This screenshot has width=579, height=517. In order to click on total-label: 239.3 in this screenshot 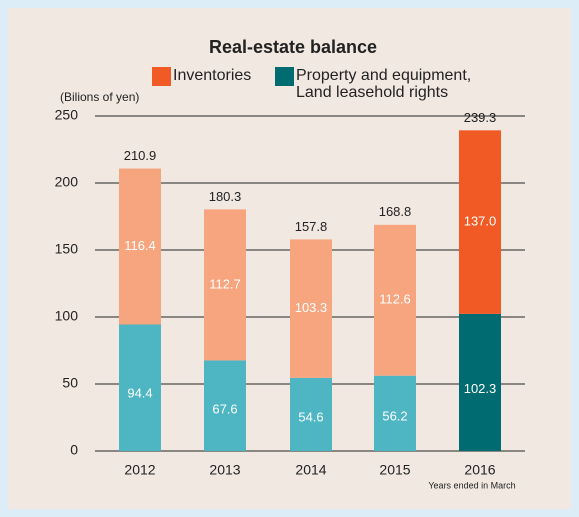, I will do `click(480, 117)`.